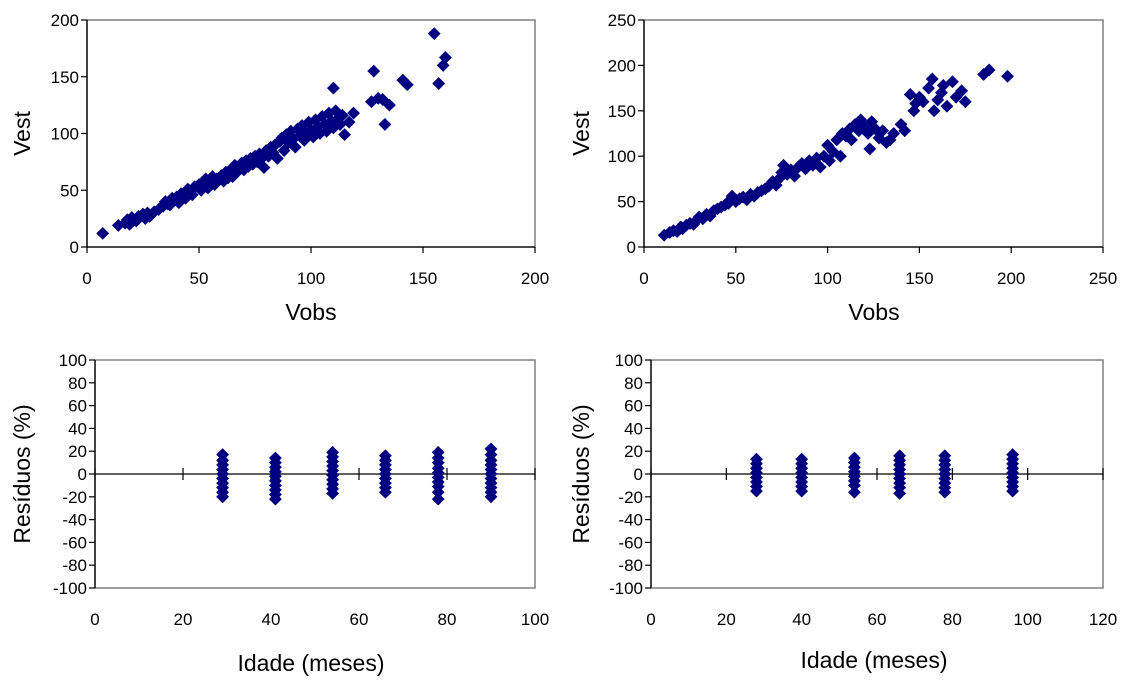  I want to click on y-tick-label: -60, so click(630, 542).